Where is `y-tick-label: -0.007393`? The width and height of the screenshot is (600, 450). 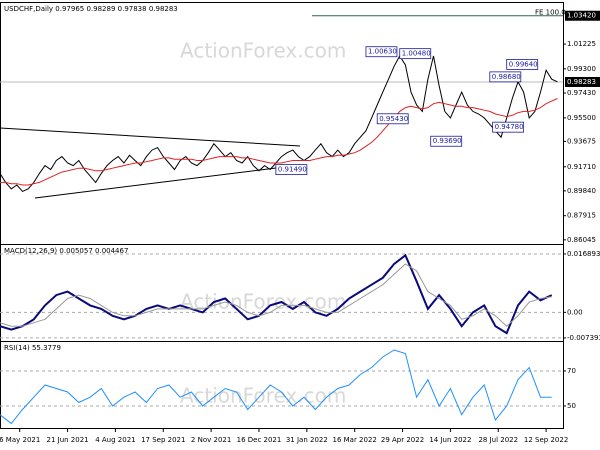 y-tick-label: -0.007393 is located at coordinates (583, 338).